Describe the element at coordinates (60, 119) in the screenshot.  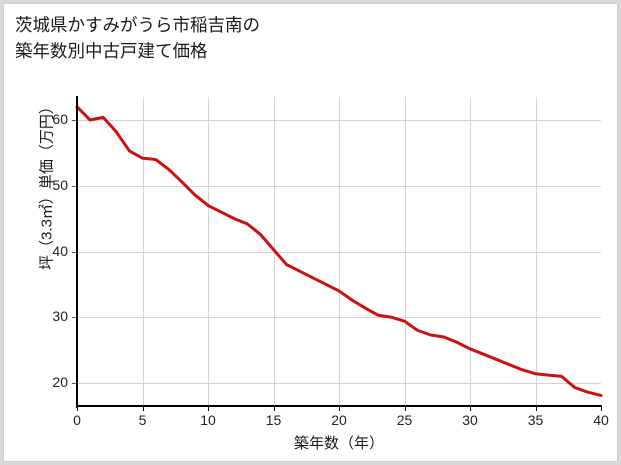
I see `y-tick-label-60: 60` at that location.